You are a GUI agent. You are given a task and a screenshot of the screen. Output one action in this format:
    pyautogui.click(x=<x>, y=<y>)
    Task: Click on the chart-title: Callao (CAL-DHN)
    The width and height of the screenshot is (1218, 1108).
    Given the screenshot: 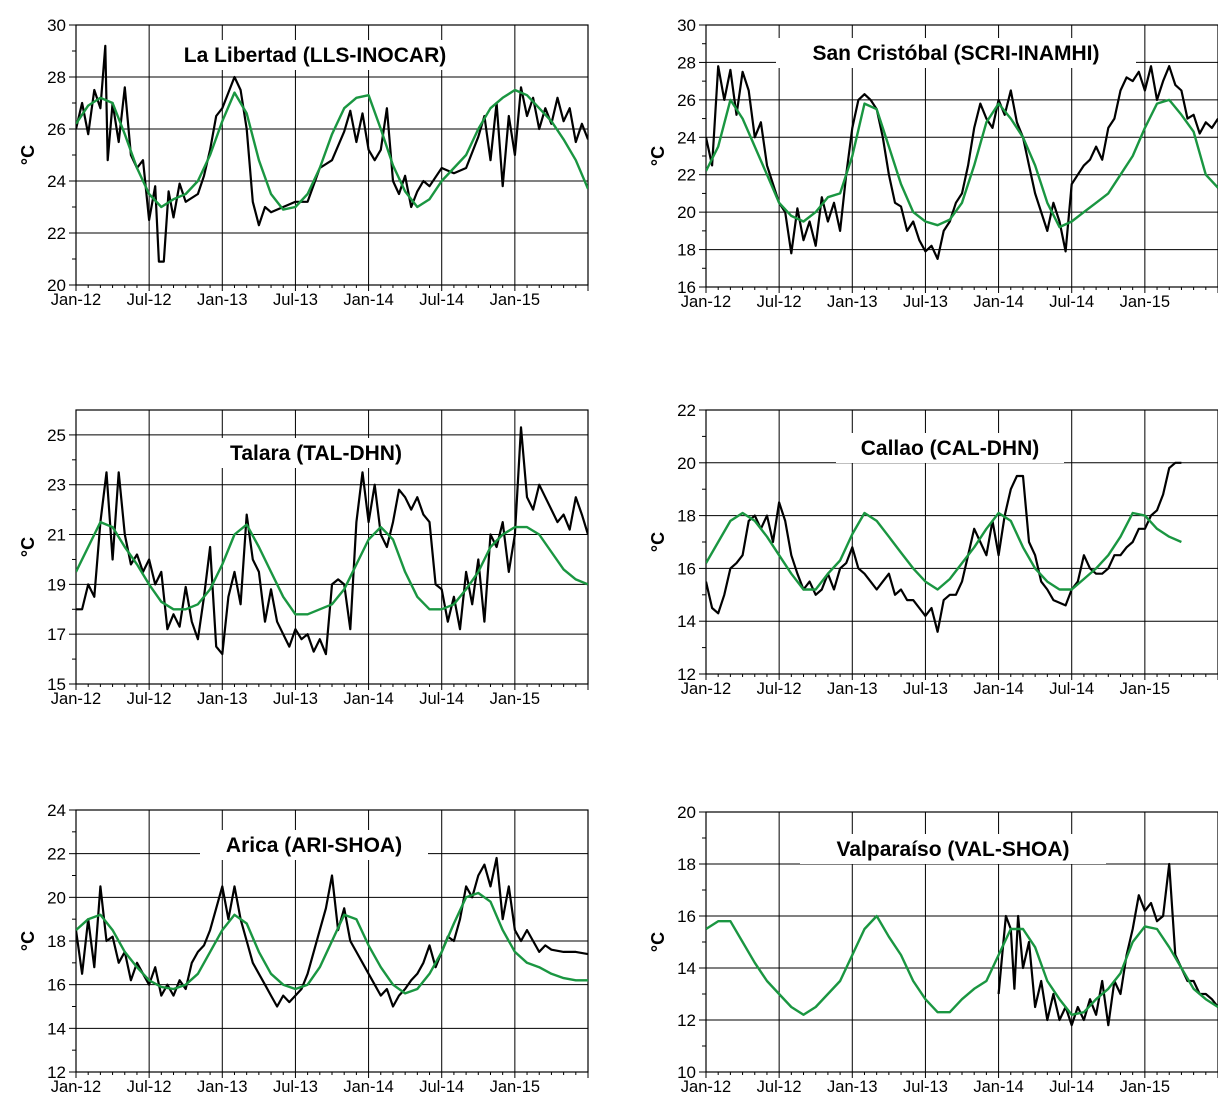 What is the action you would take?
    pyautogui.click(x=950, y=448)
    